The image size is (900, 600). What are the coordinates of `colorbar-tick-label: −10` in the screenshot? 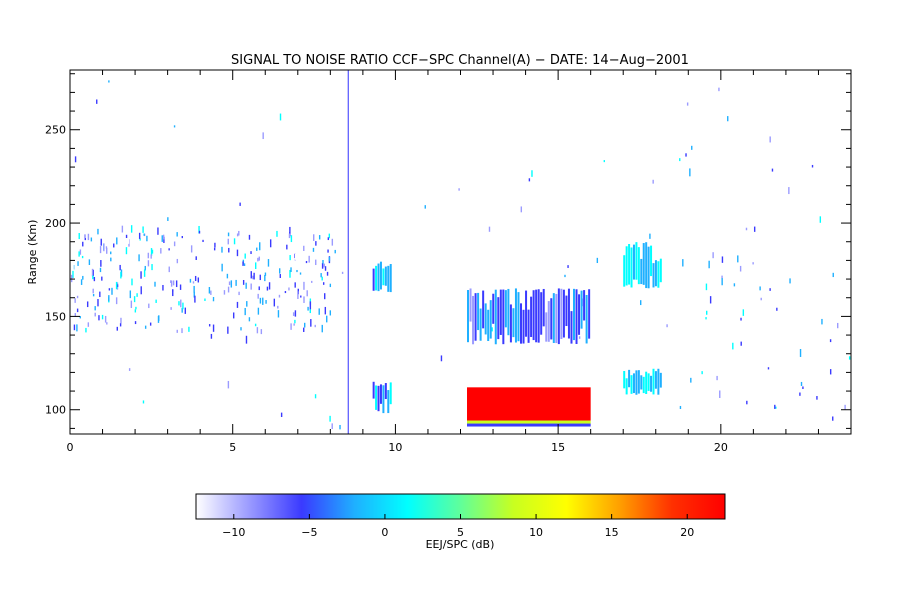 It's located at (233, 532).